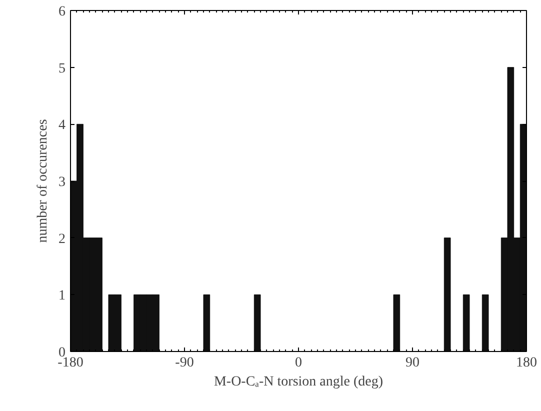 This screenshot has height=411, width=541. Describe the element at coordinates (62, 126) in the screenshot. I see `y-tick-label: 4` at that location.